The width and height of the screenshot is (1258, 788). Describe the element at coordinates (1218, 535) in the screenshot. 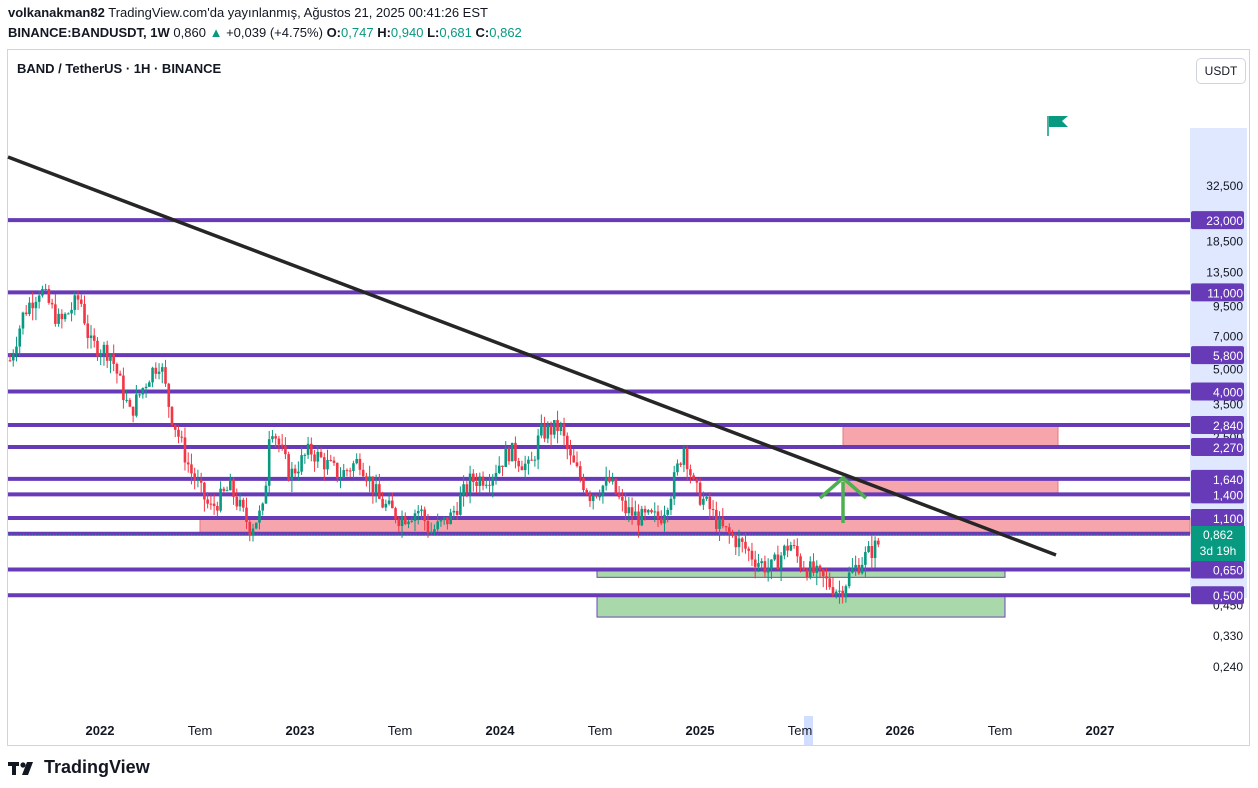

I see `current-price-value: 0,862` at that location.